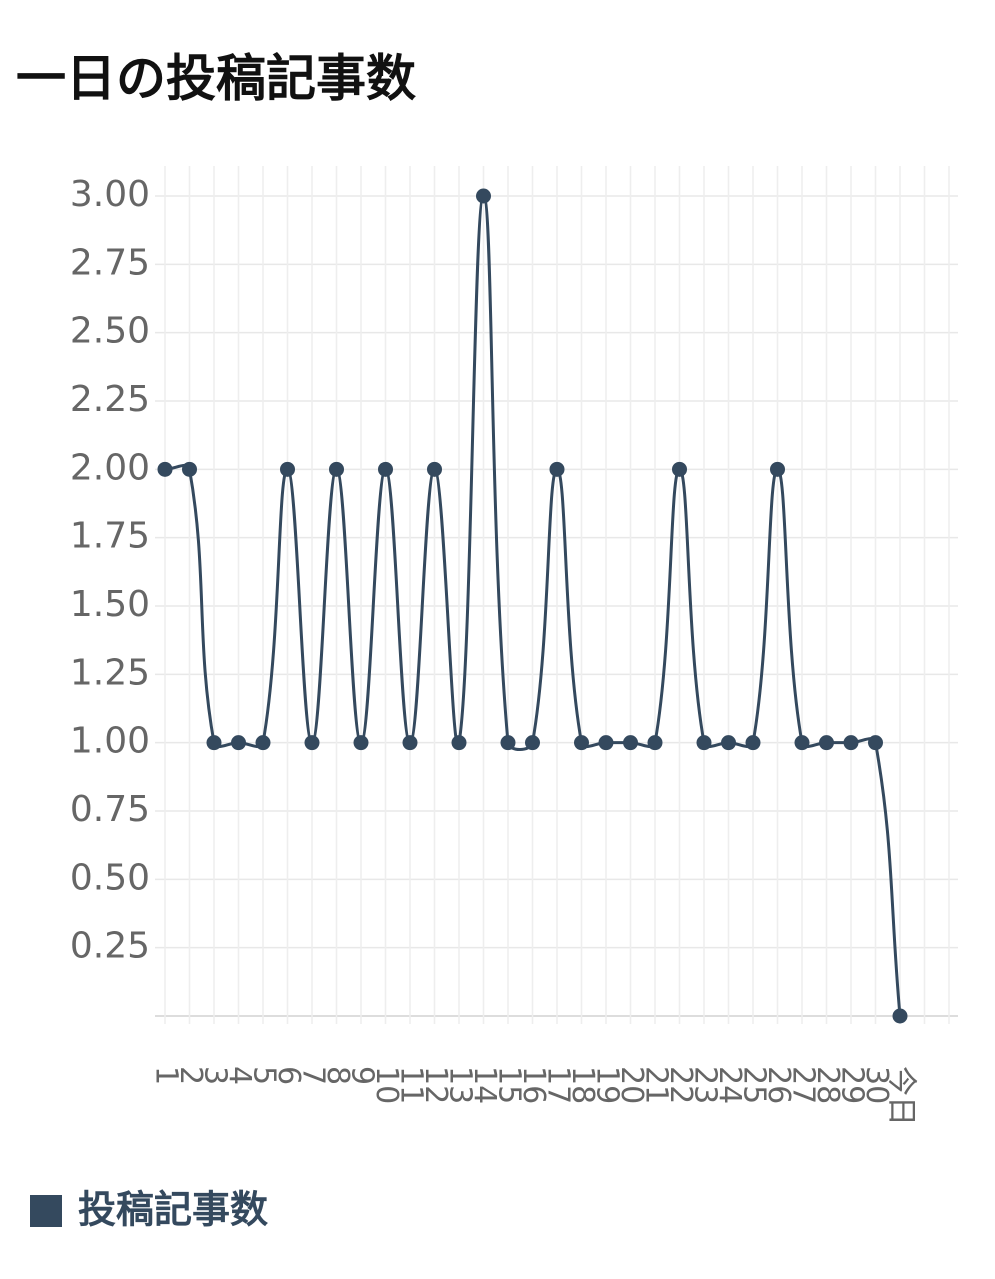 The width and height of the screenshot is (995, 1279). What do you see at coordinates (110, 331) in the screenshot?
I see `y-tick-label: 2.50` at bounding box center [110, 331].